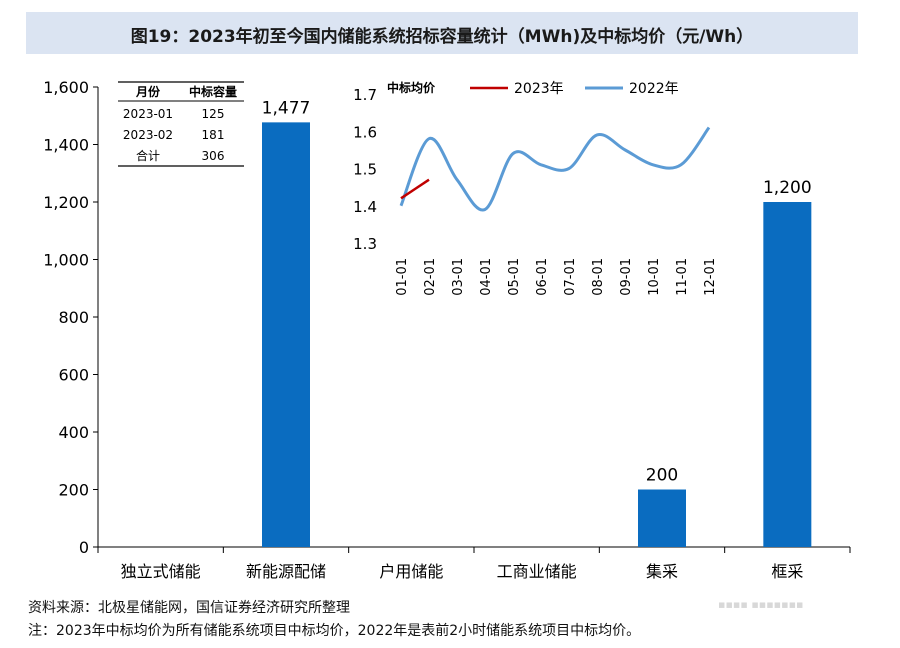 This screenshot has height=648, width=900. Describe the element at coordinates (365, 132) in the screenshot. I see `inset-y-tick-label: 1.6` at that location.